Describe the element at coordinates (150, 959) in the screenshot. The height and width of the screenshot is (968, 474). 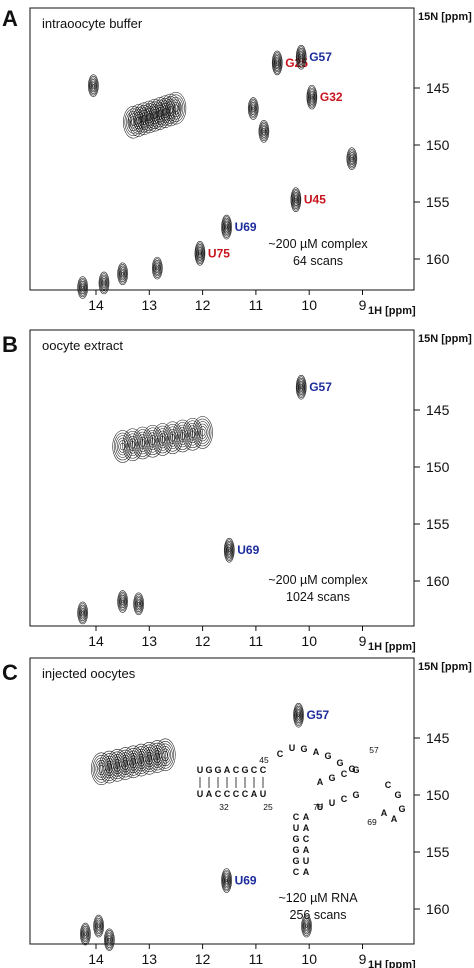
I see `x-tick-label: 13` at that location.